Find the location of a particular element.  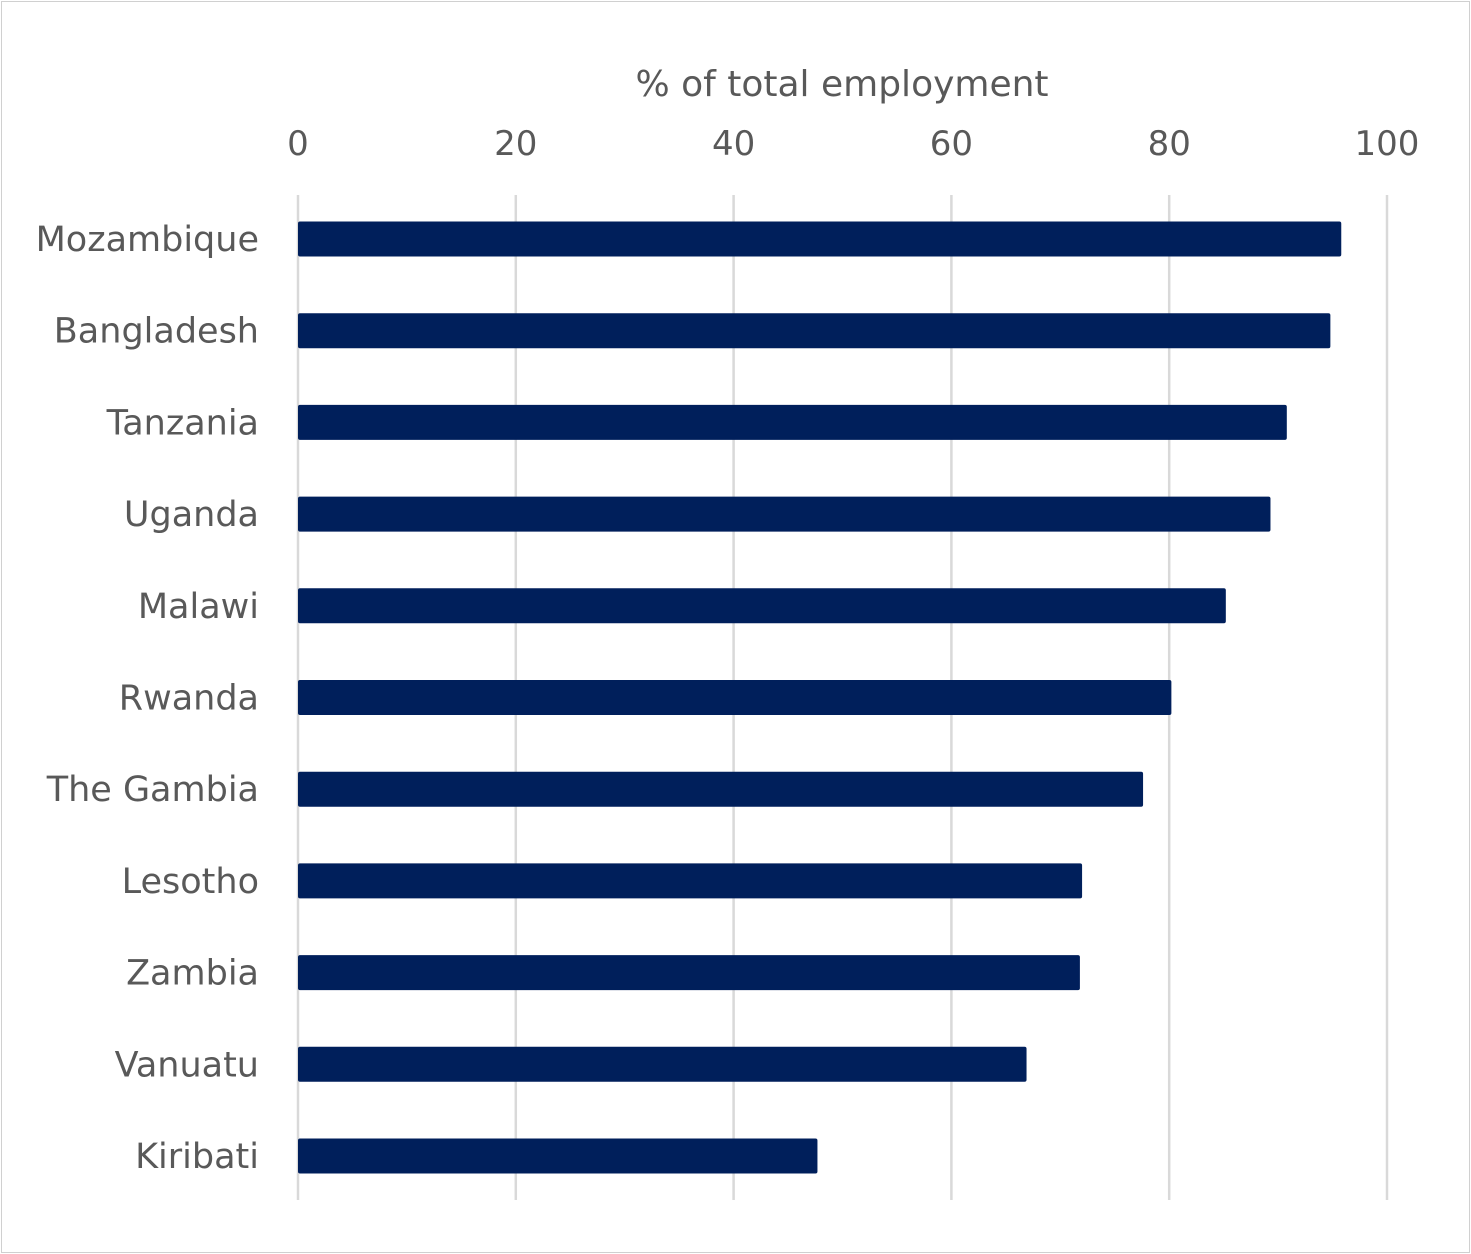

x-tick-label: 60 is located at coordinates (951, 144).